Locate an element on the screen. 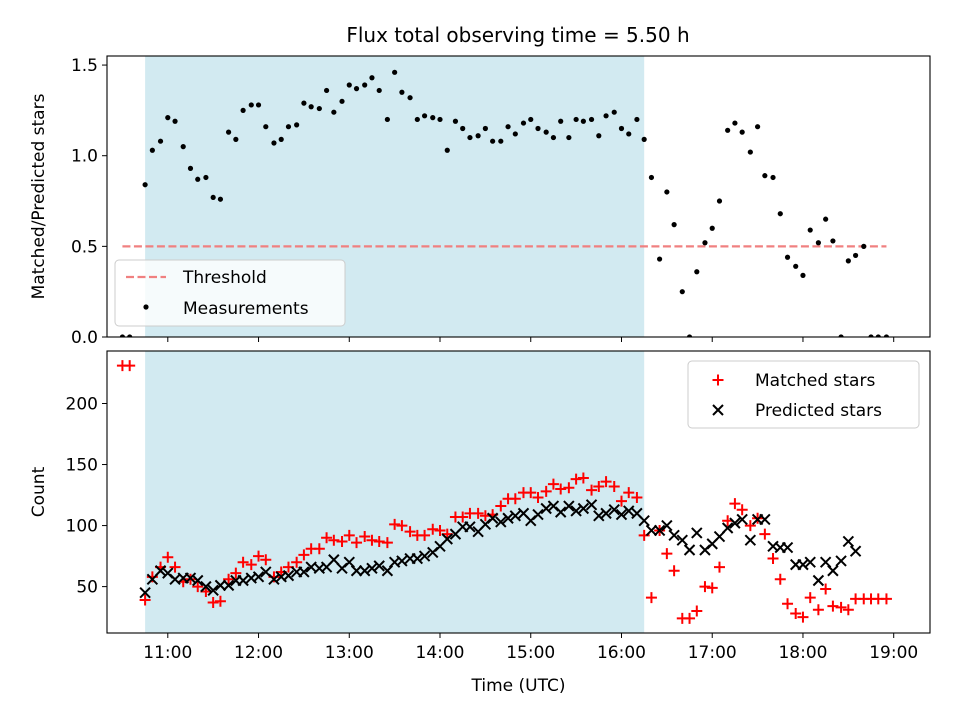 The height and width of the screenshot is (720, 960). legend-matched-label: Matched stars is located at coordinates (815, 381).